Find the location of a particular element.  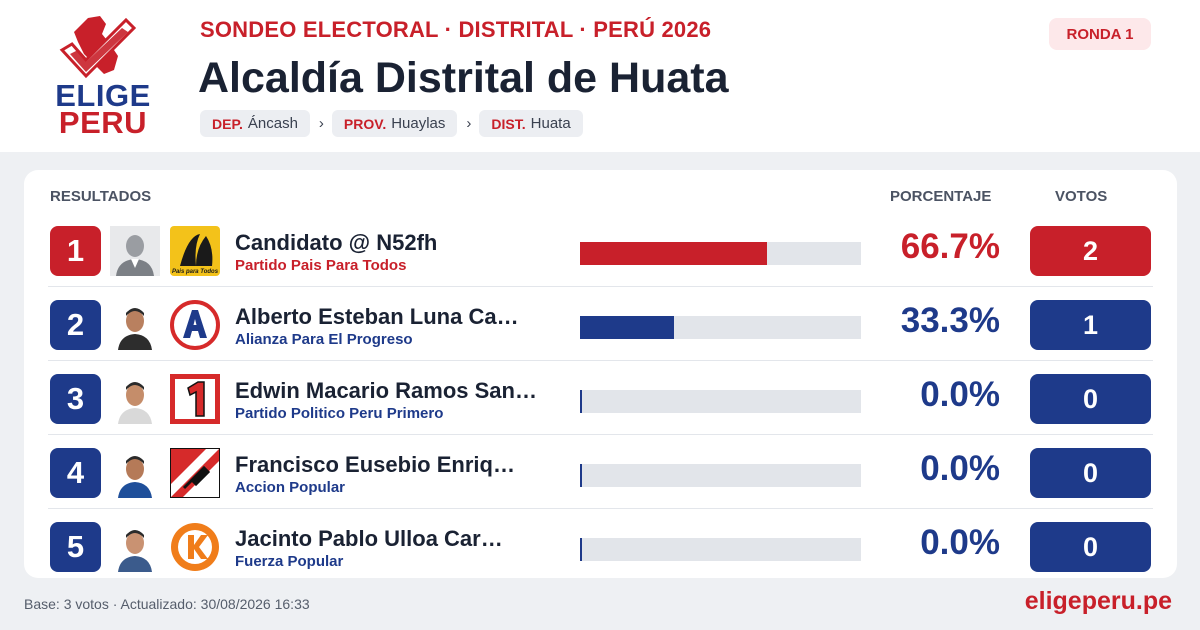

placeholder-person-icon is located at coordinates (135, 251).